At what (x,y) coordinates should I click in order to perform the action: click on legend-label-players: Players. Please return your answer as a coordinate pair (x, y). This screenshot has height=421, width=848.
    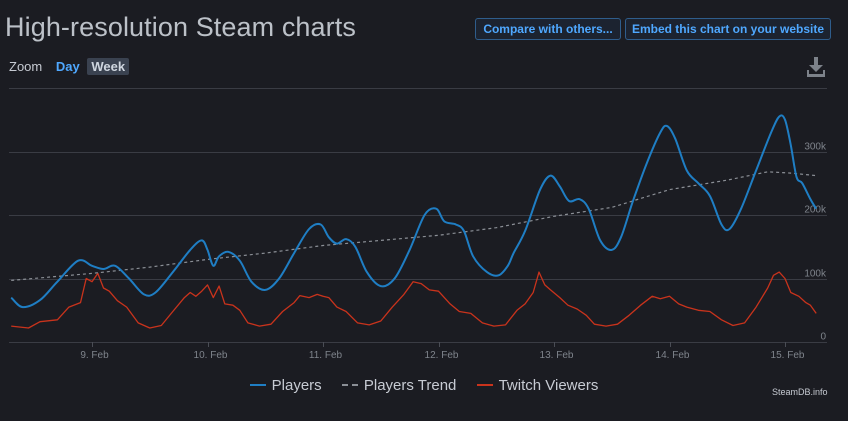
    Looking at the image, I should click on (296, 385).